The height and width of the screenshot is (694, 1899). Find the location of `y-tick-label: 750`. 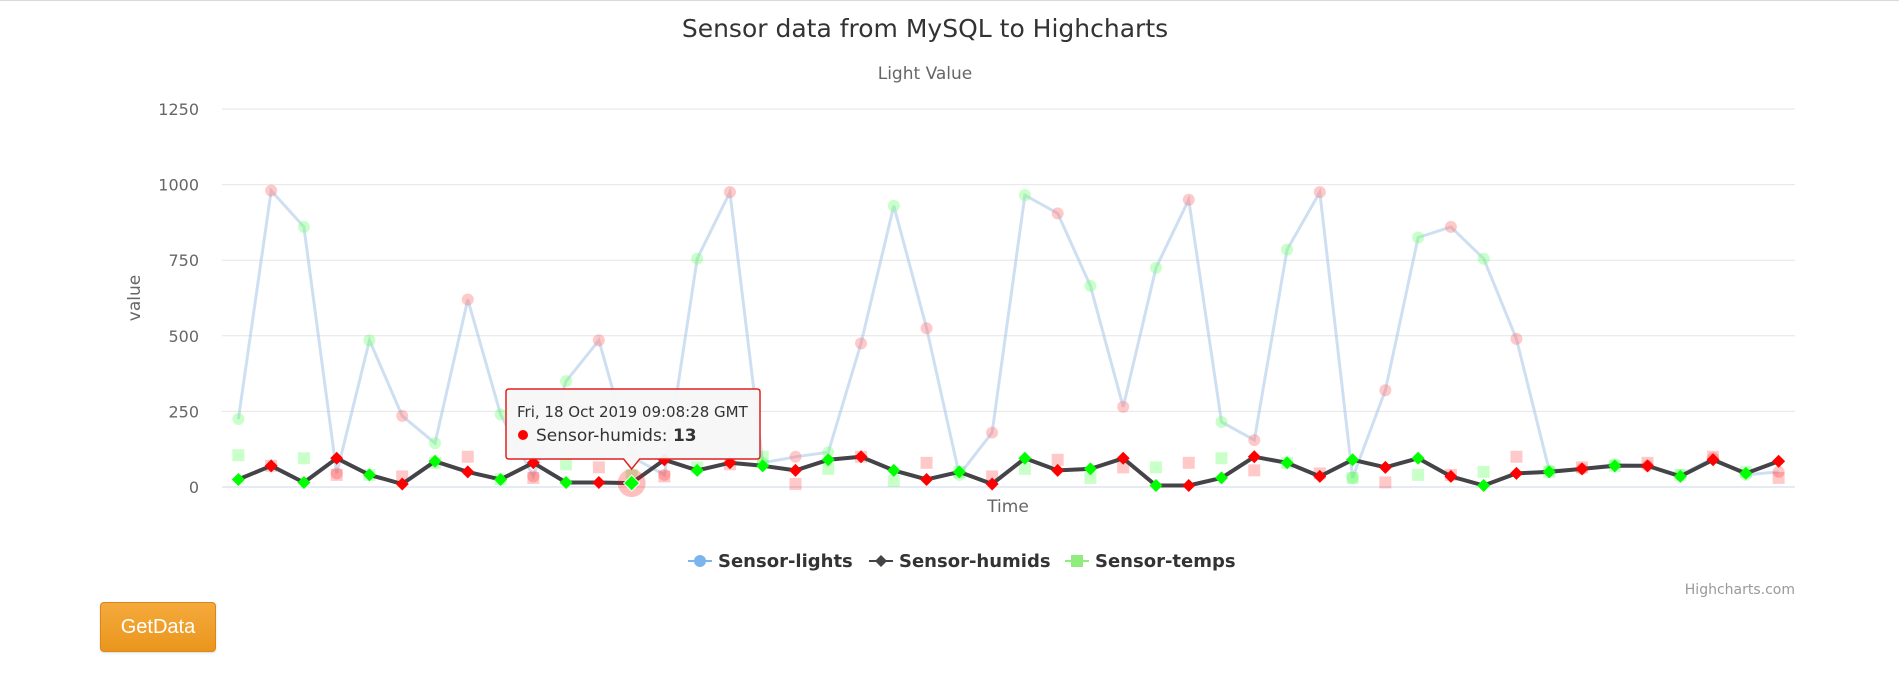

y-tick-label: 750 is located at coordinates (183, 260).